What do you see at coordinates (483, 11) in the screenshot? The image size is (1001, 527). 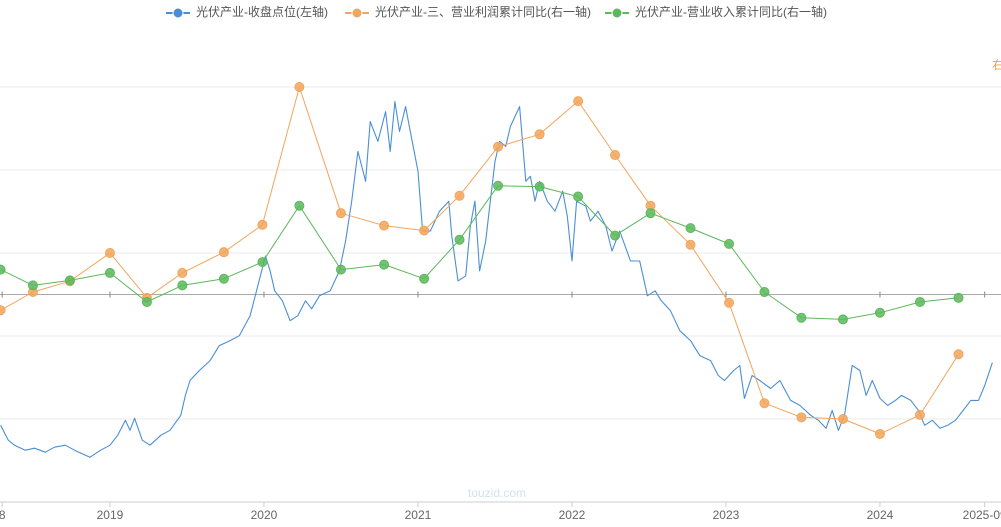 I see `legend-label: 光伏产业-三、营业利润累计同比(右一轴)` at bounding box center [483, 11].